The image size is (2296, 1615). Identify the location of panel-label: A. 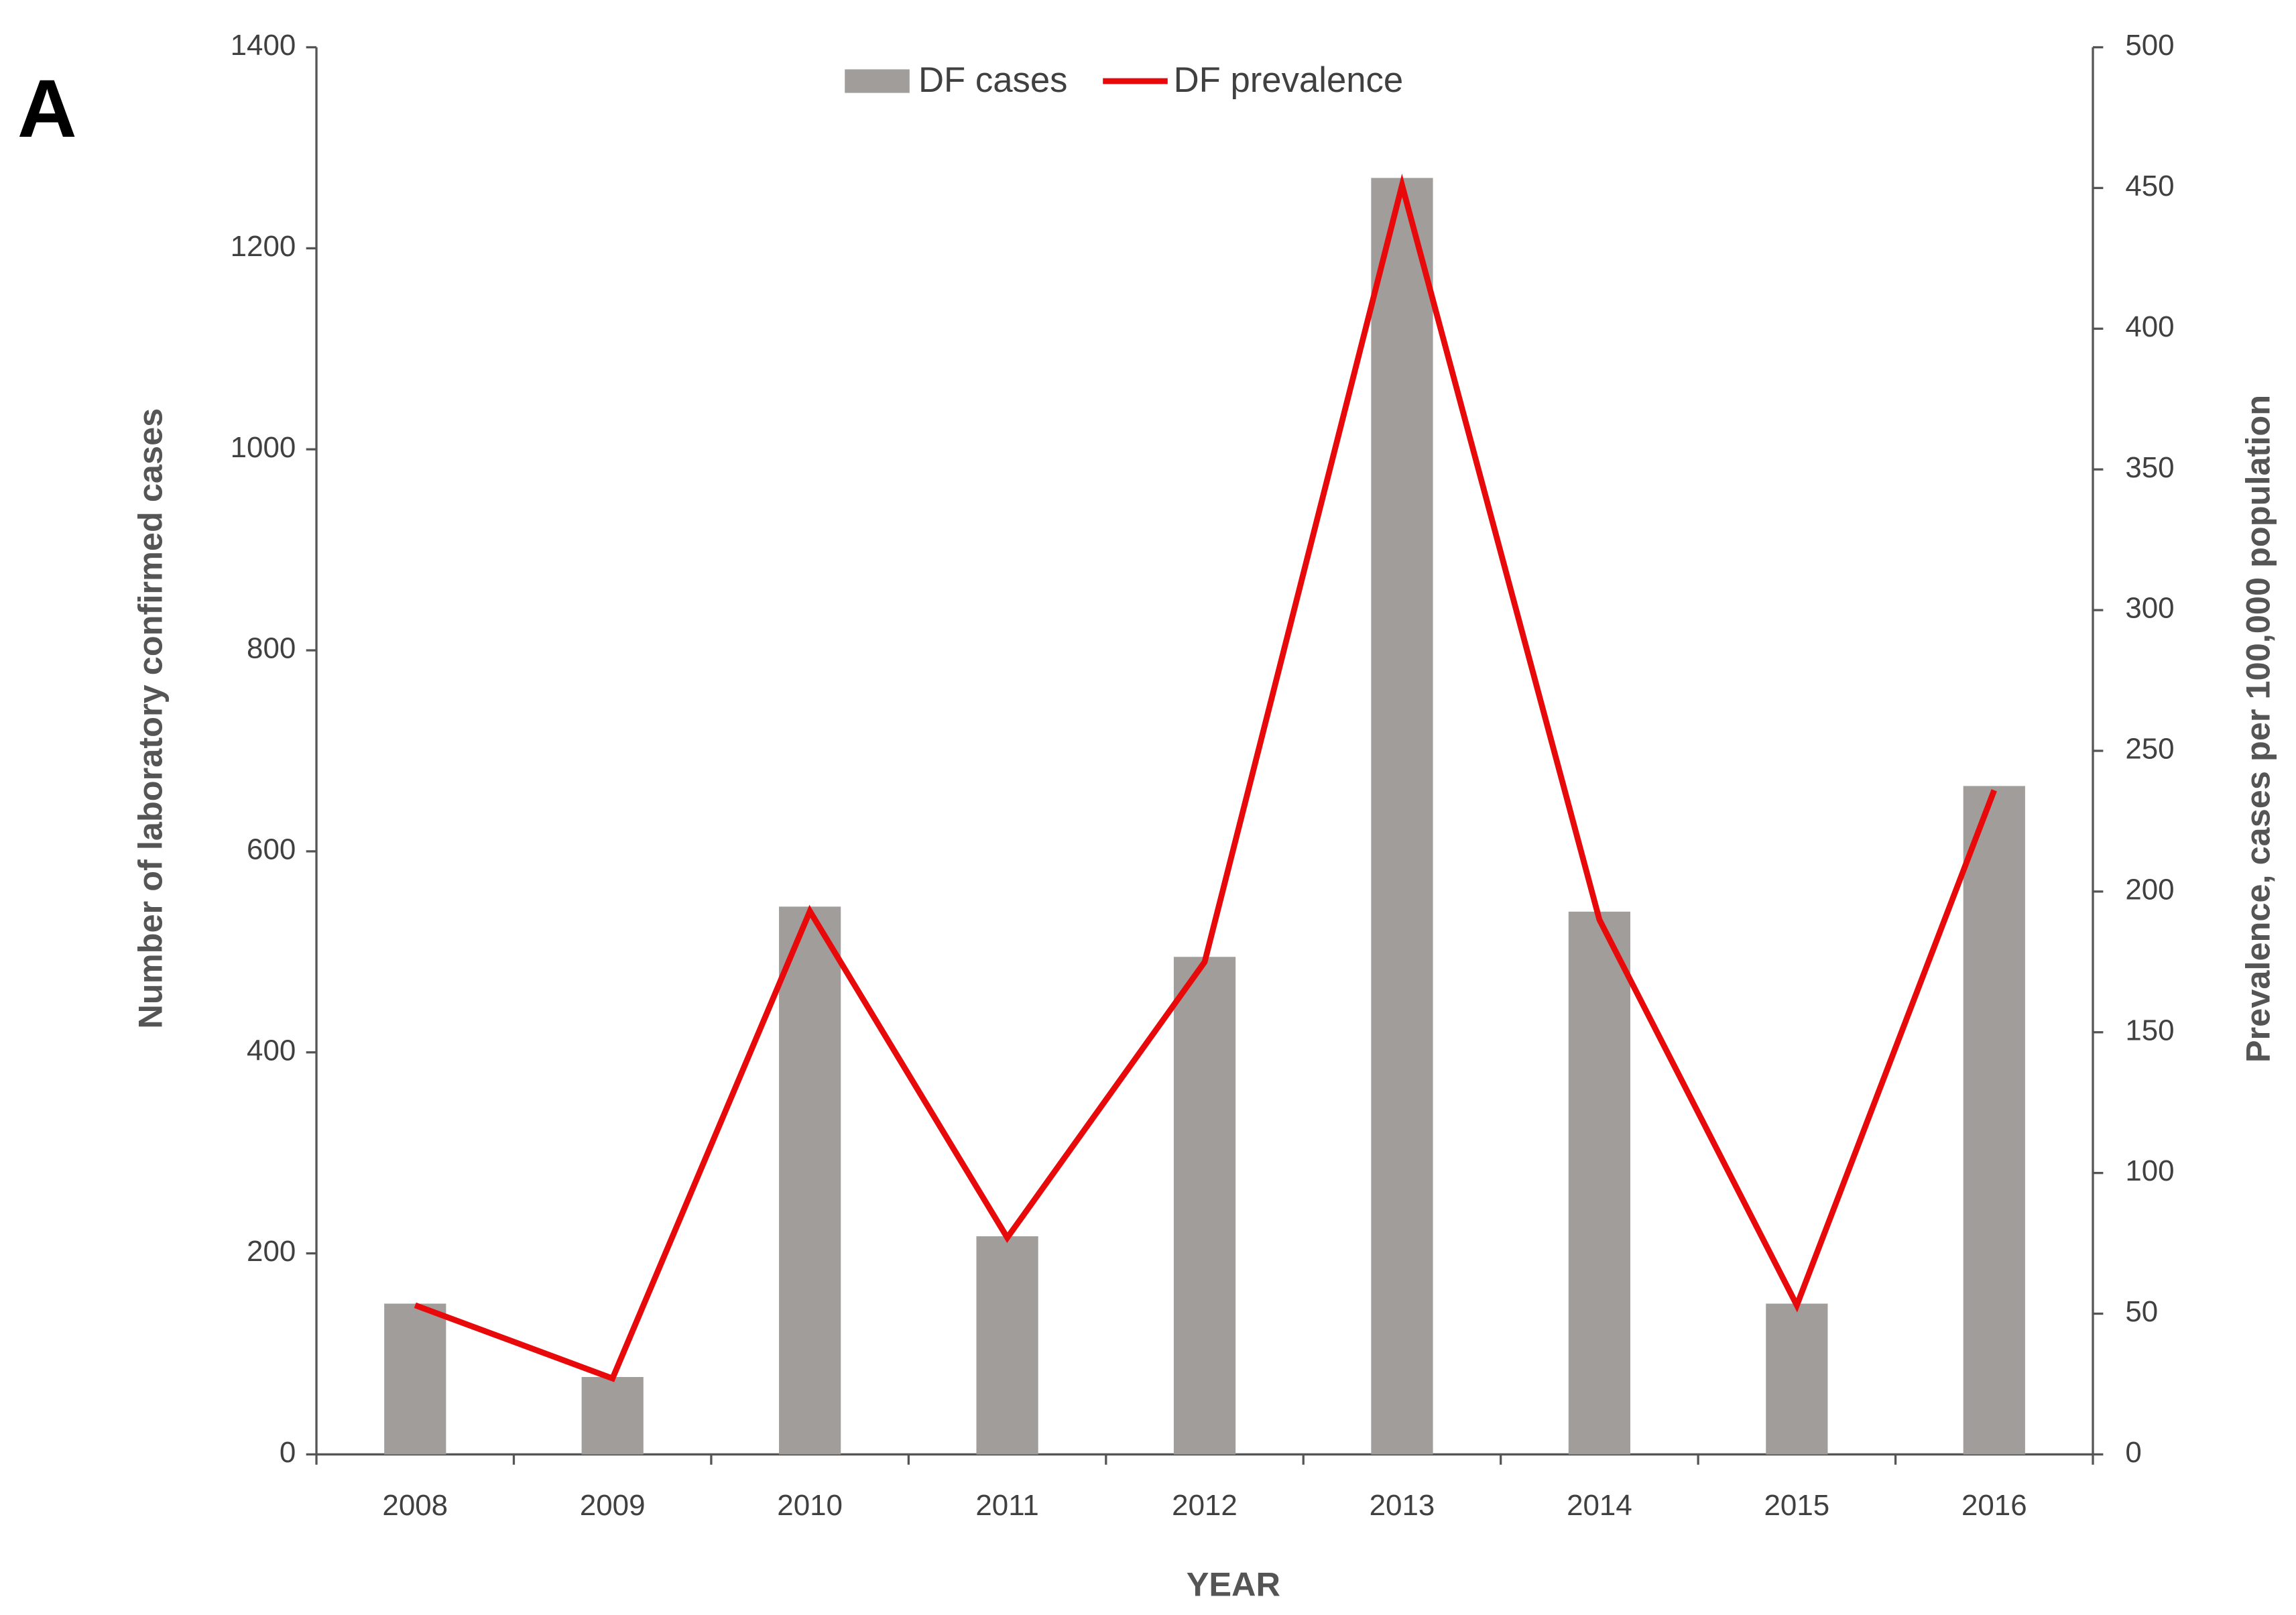
(47, 109).